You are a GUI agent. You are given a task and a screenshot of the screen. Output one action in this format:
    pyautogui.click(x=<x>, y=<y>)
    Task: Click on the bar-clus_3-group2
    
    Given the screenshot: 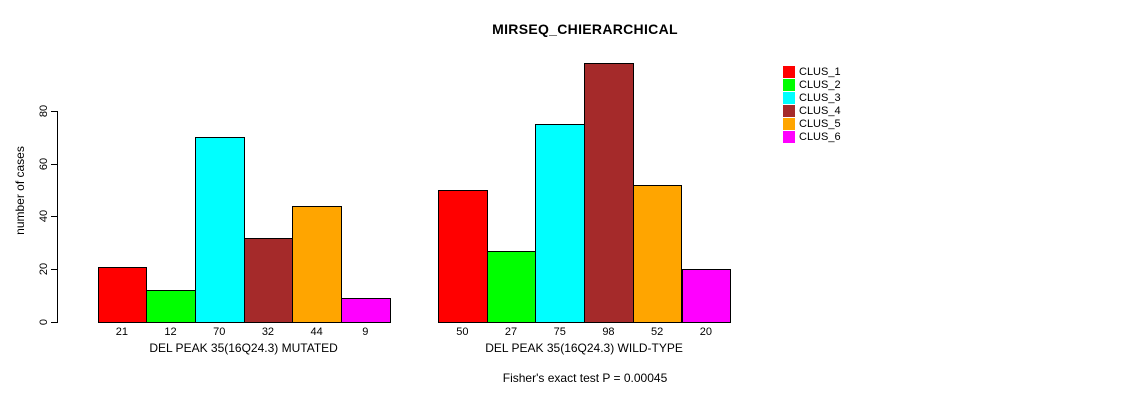 What is the action you would take?
    pyautogui.click(x=560, y=223)
    